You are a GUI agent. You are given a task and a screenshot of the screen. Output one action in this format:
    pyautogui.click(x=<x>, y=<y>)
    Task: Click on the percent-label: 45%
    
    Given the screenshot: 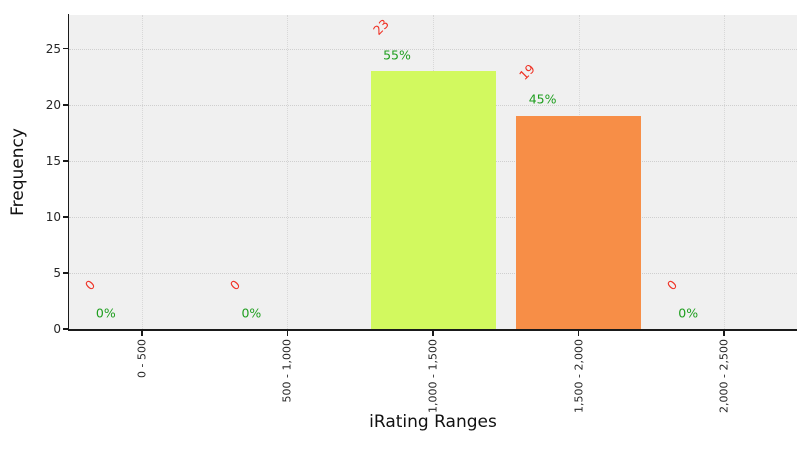 What is the action you would take?
    pyautogui.click(x=542, y=99)
    